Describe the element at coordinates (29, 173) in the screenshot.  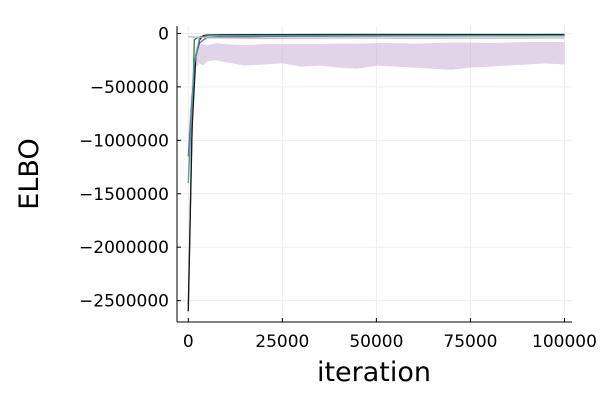
I see `y-axis-label: ELBO` at that location.